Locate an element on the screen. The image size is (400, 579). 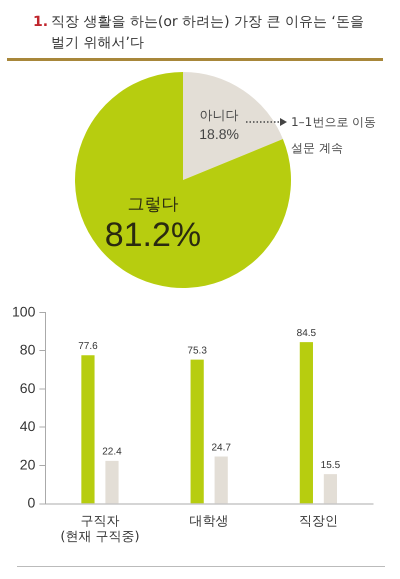
y-tick-label: 60 is located at coordinates (28, 388).